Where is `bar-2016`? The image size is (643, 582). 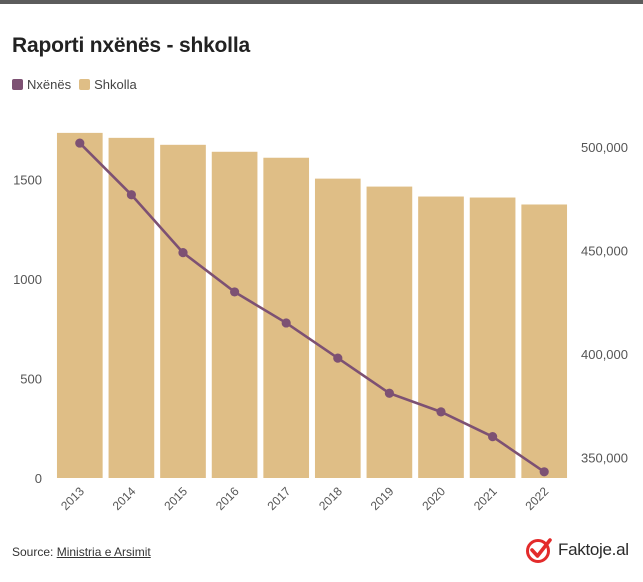 bar-2016 is located at coordinates (234, 314).